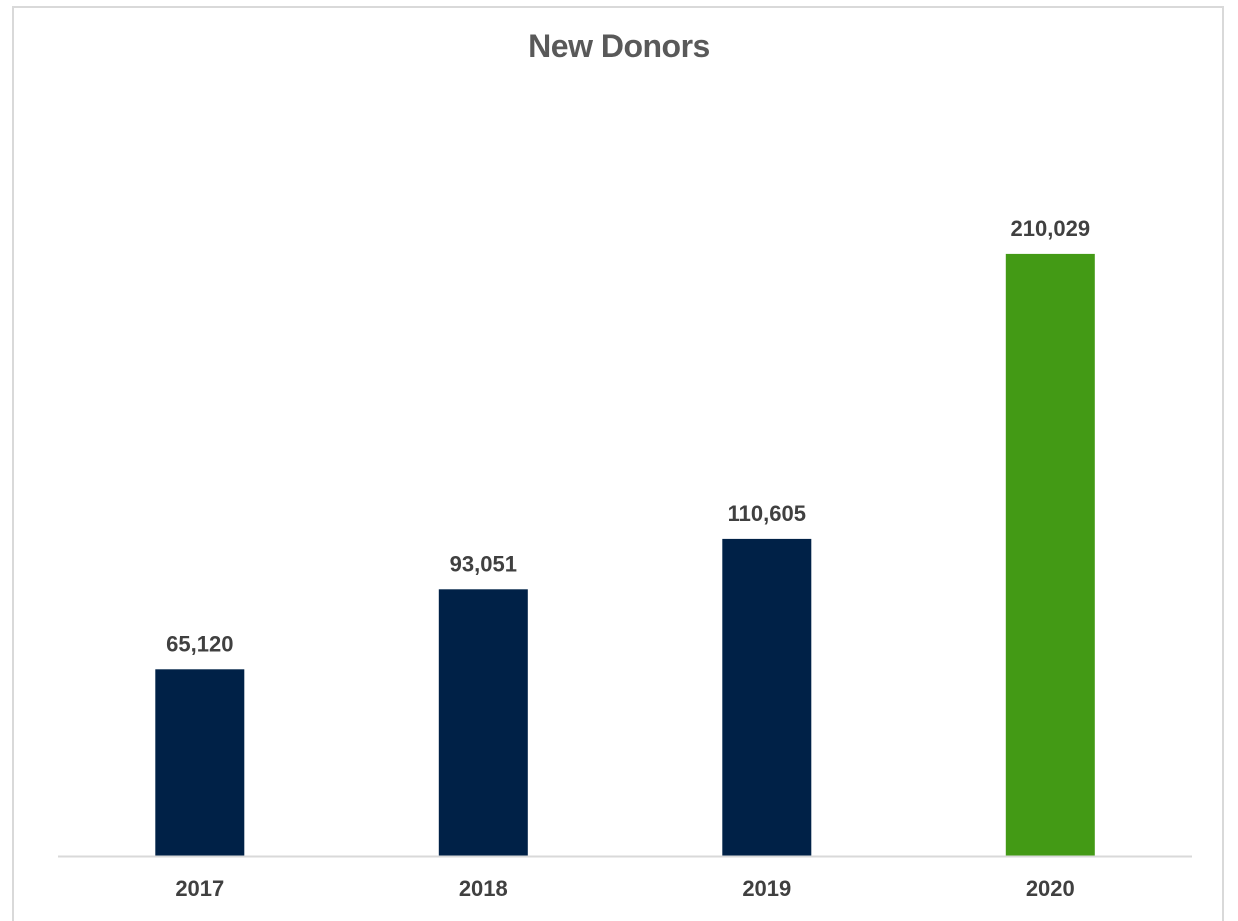  What do you see at coordinates (483, 563) in the screenshot?
I see `data-label-2018: 93,051` at bounding box center [483, 563].